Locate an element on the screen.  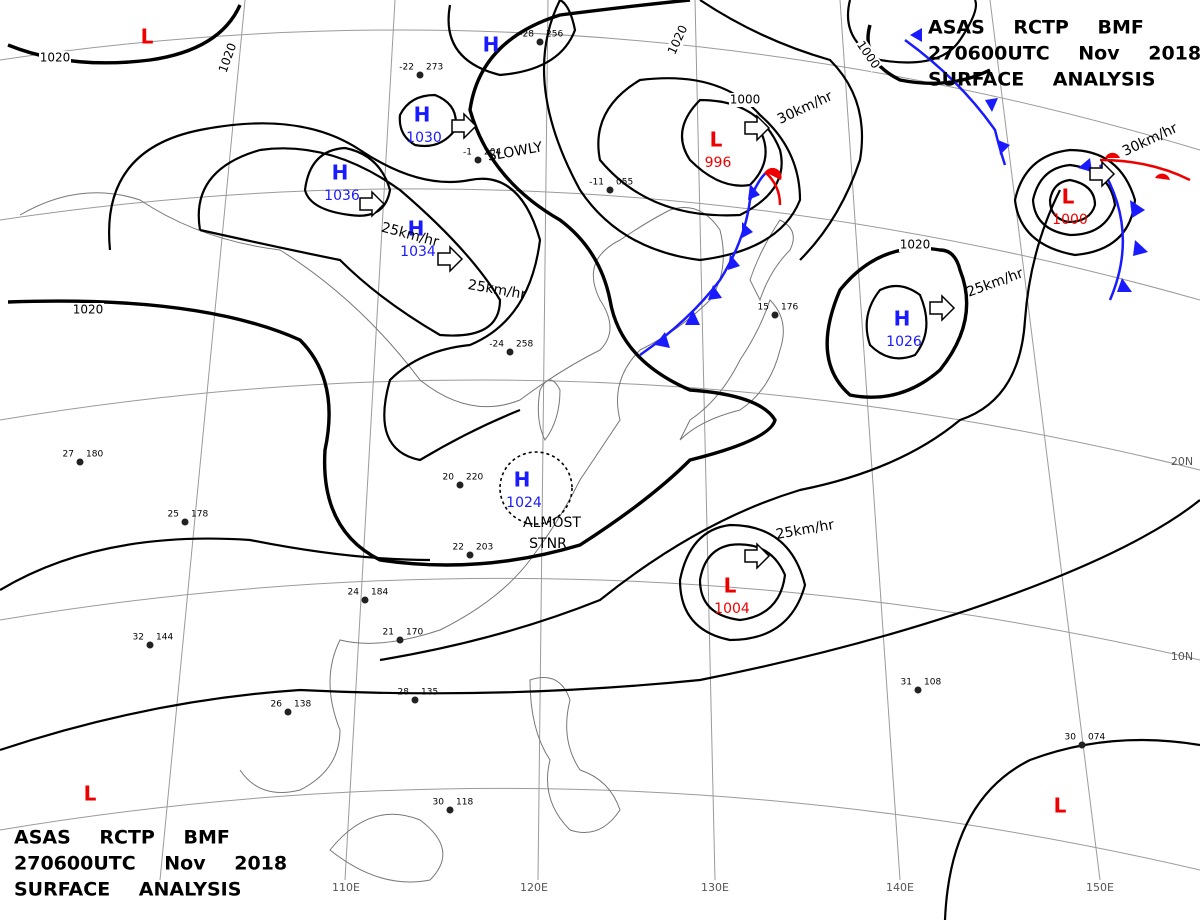
station-temp: 27 is located at coordinates (68, 455).